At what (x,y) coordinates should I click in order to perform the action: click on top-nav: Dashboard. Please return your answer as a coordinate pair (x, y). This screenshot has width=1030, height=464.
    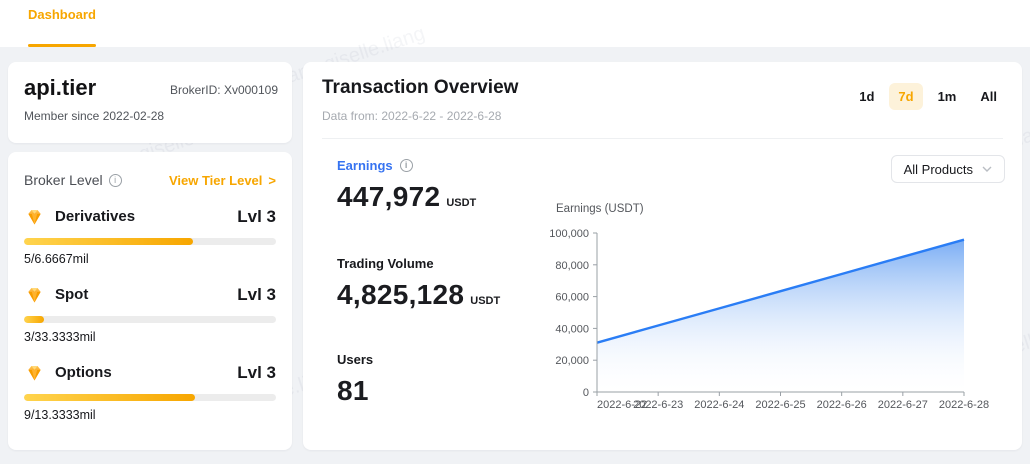
    Looking at the image, I should click on (515, 23).